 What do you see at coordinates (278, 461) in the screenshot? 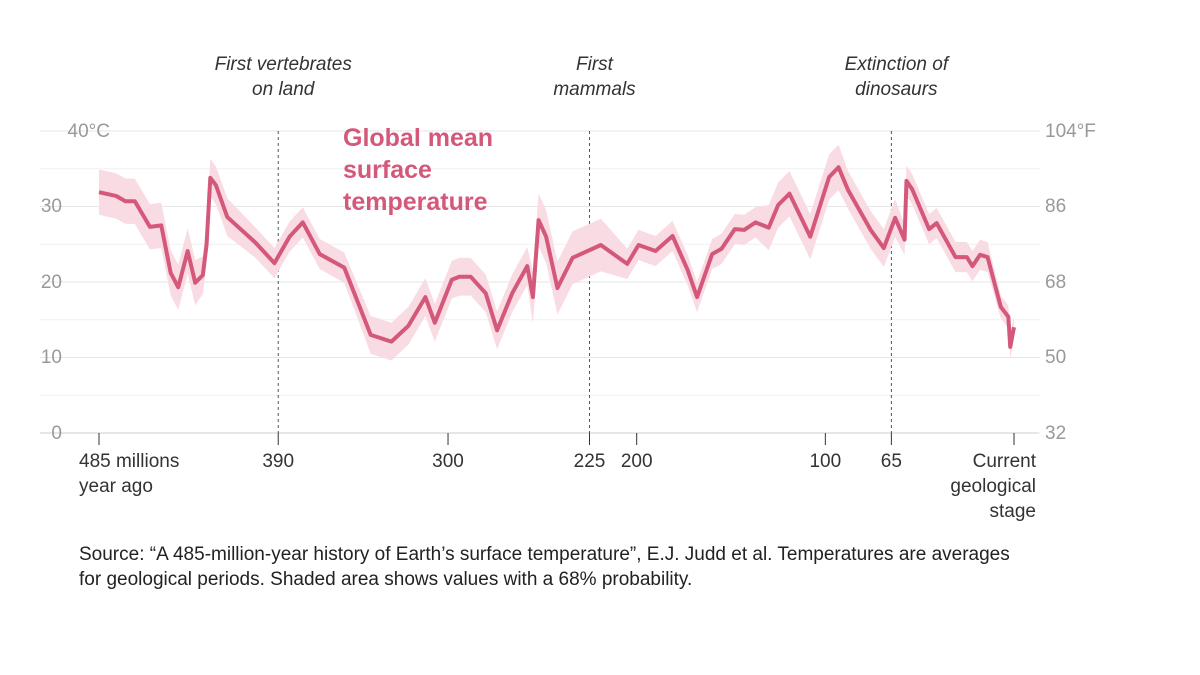
I see `x-tick-label: 390` at bounding box center [278, 461].